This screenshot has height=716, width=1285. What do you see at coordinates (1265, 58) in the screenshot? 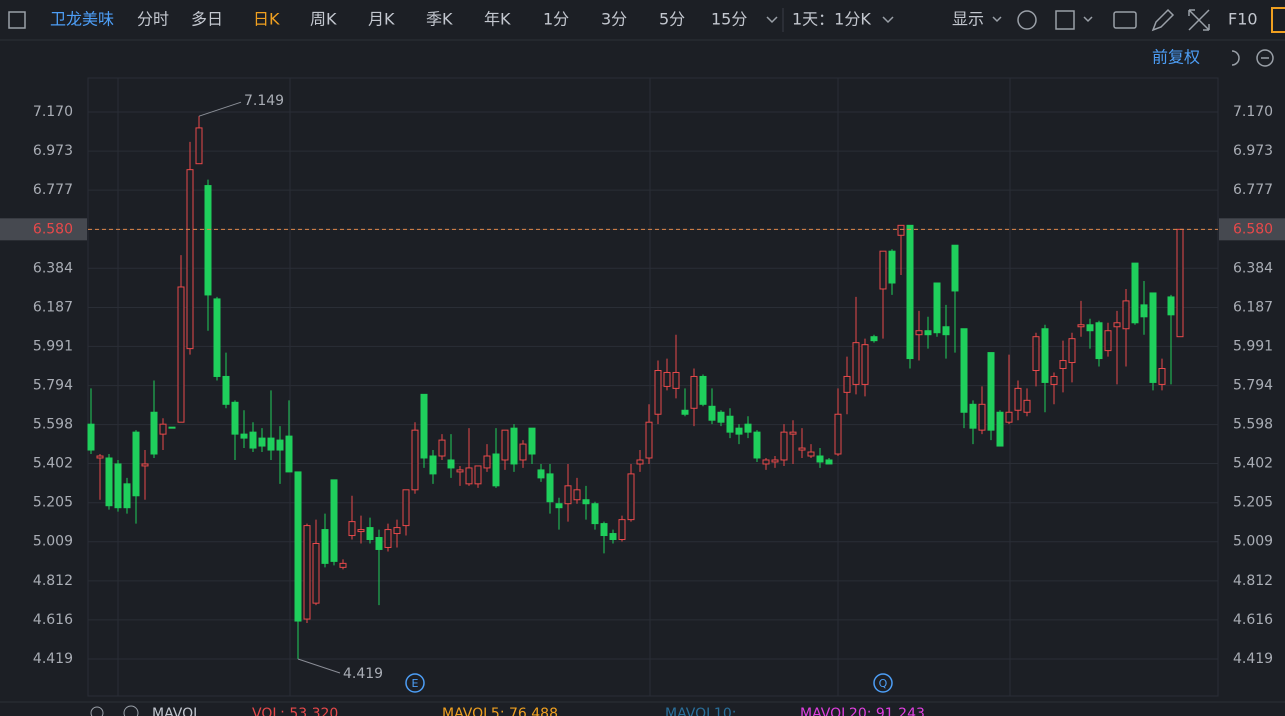
I see `zoom-out-icon` at bounding box center [1265, 58].